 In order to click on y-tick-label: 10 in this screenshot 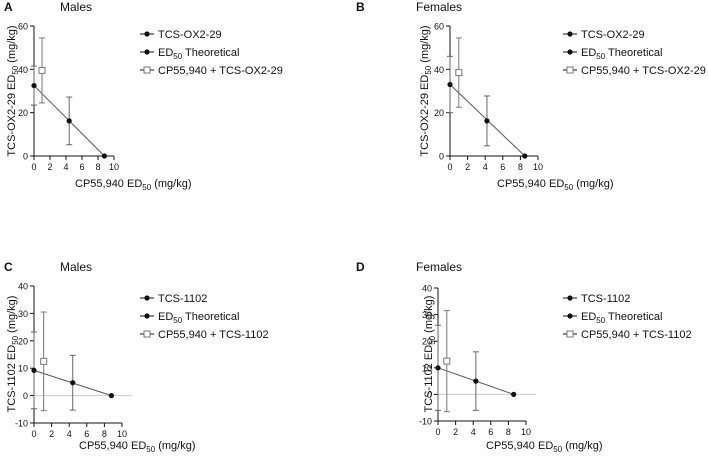, I will do `click(23, 369)`.